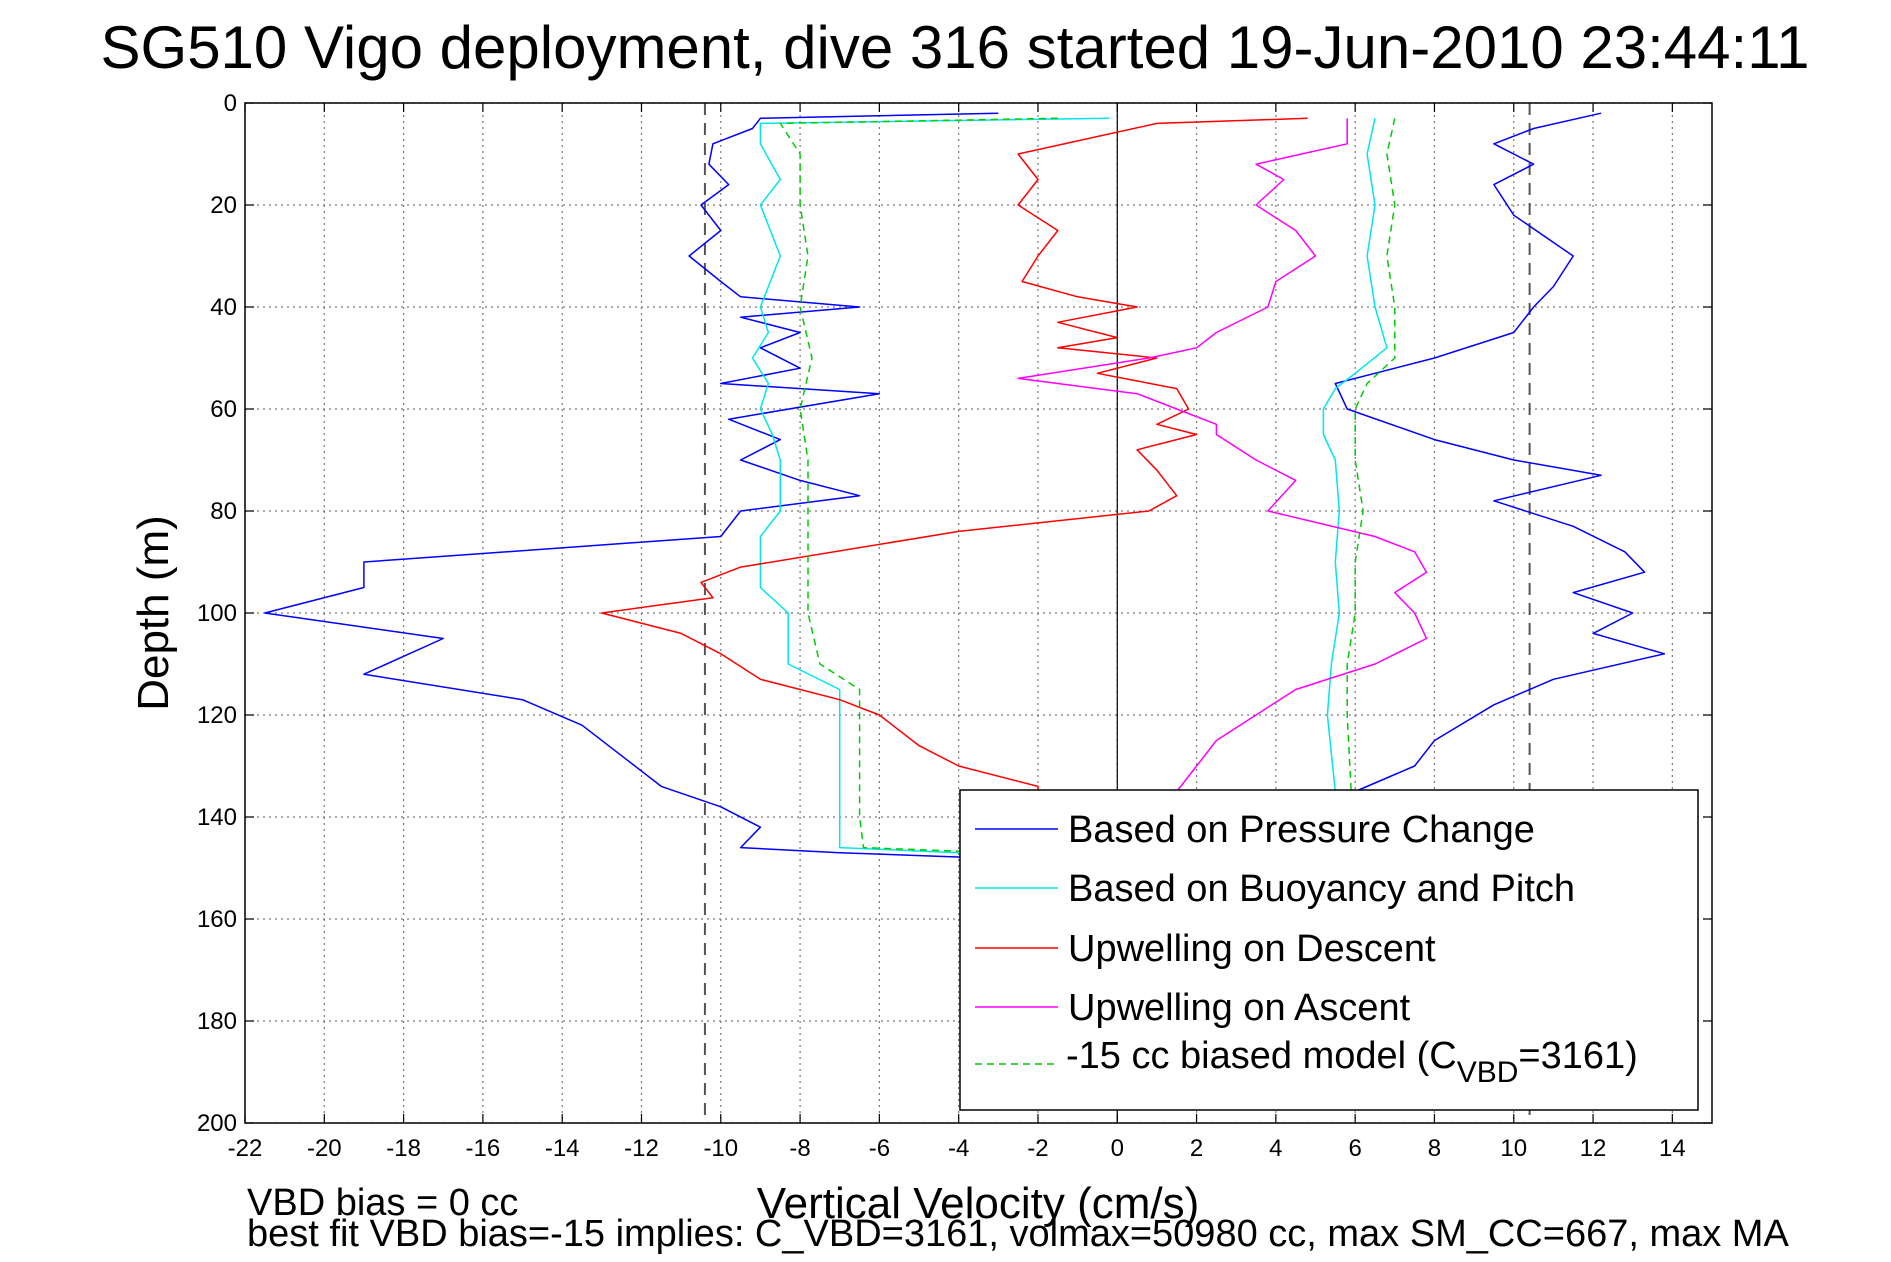 This screenshot has width=1891, height=1262. Describe the element at coordinates (217, 613) in the screenshot. I see `y-tick-label: 100` at that location.